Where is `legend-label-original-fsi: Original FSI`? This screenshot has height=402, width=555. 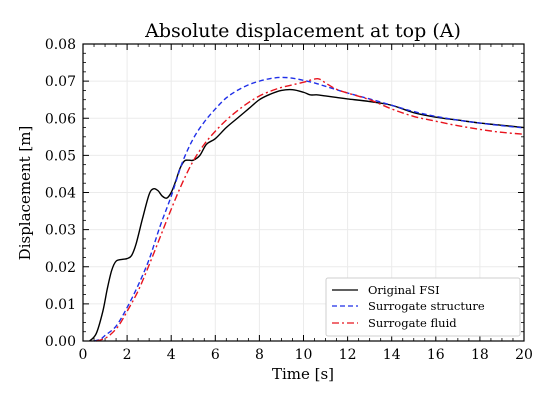 legend-label-original-fsi: Original FSI is located at coordinates (404, 290).